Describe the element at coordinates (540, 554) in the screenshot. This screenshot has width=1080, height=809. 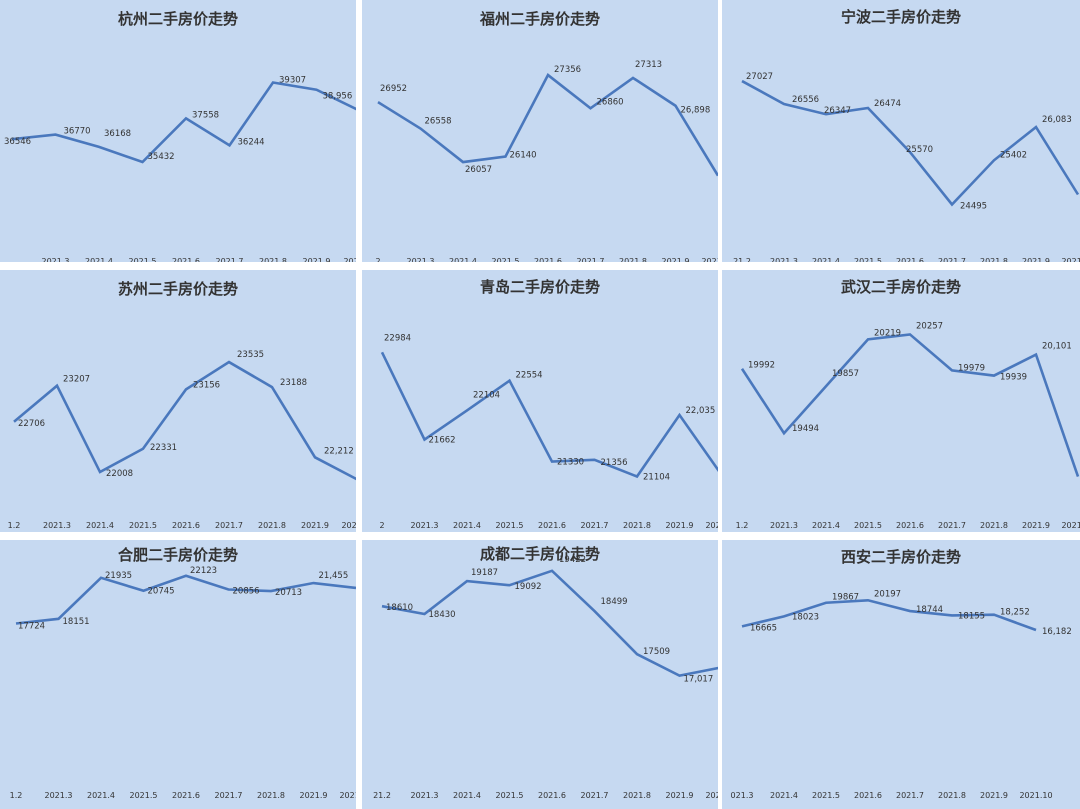
I see `chart-title: 成都二手房价走势` at that location.